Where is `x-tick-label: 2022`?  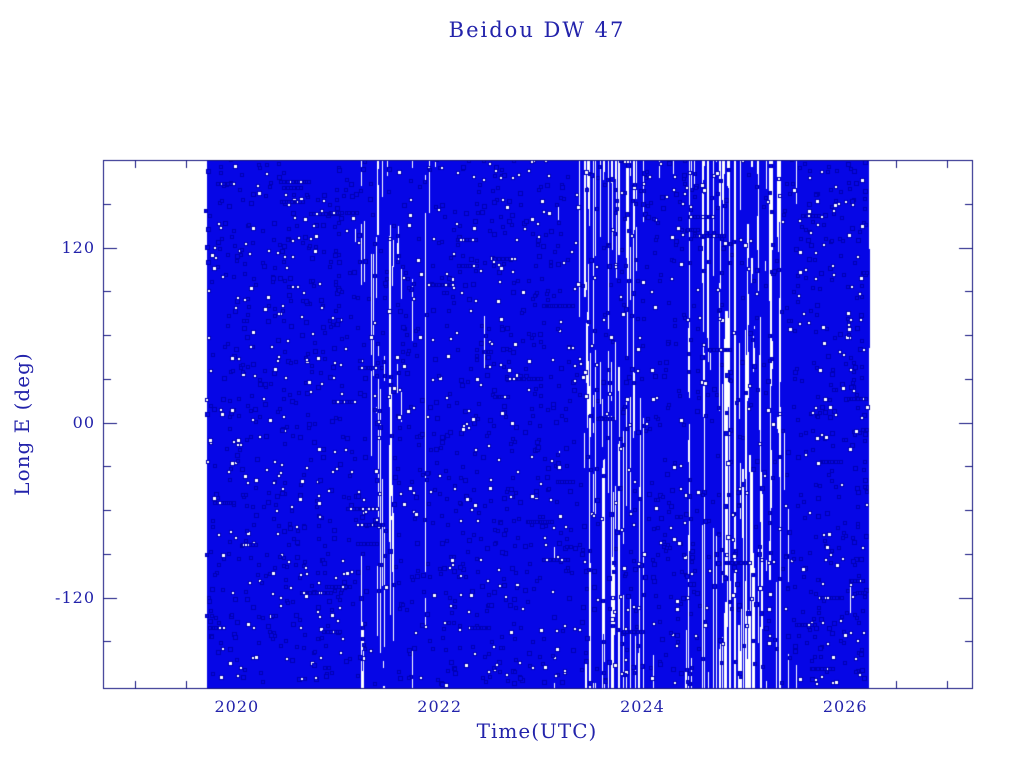
x-tick-label: 2022 is located at coordinates (439, 706).